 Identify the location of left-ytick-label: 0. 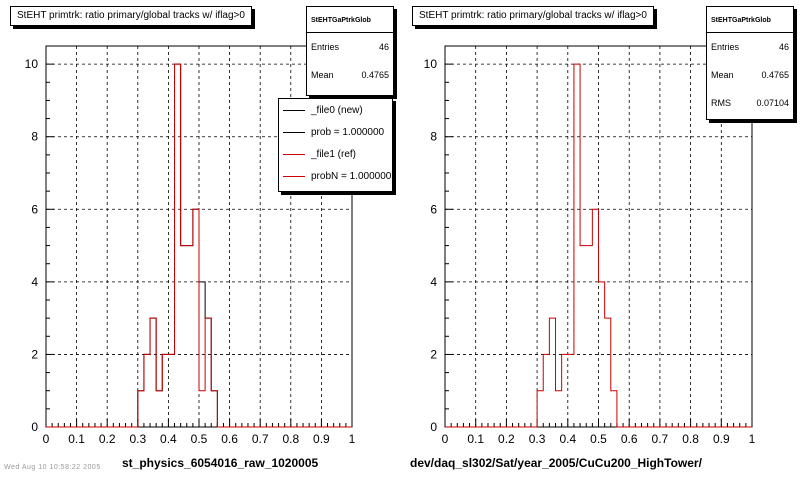
(34, 427).